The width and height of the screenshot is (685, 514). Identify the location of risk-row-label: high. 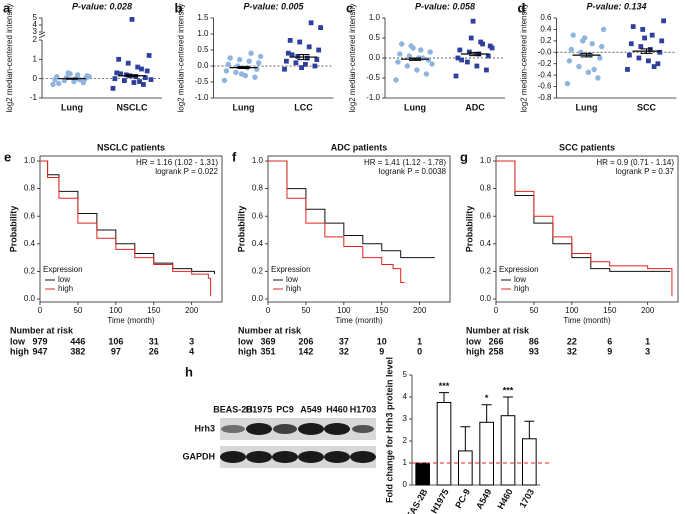
(475, 351).